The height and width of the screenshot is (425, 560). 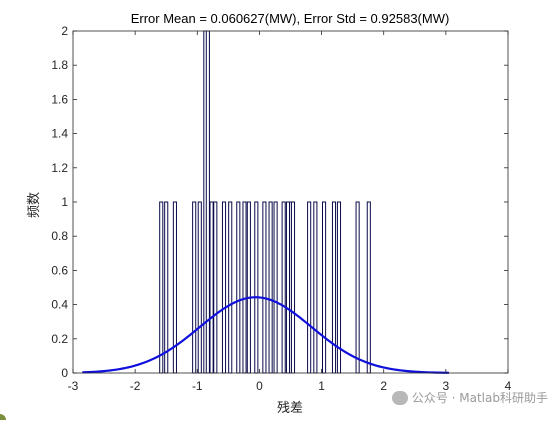 What do you see at coordinates (446, 386) in the screenshot?
I see `x-tick-label: 3` at bounding box center [446, 386].